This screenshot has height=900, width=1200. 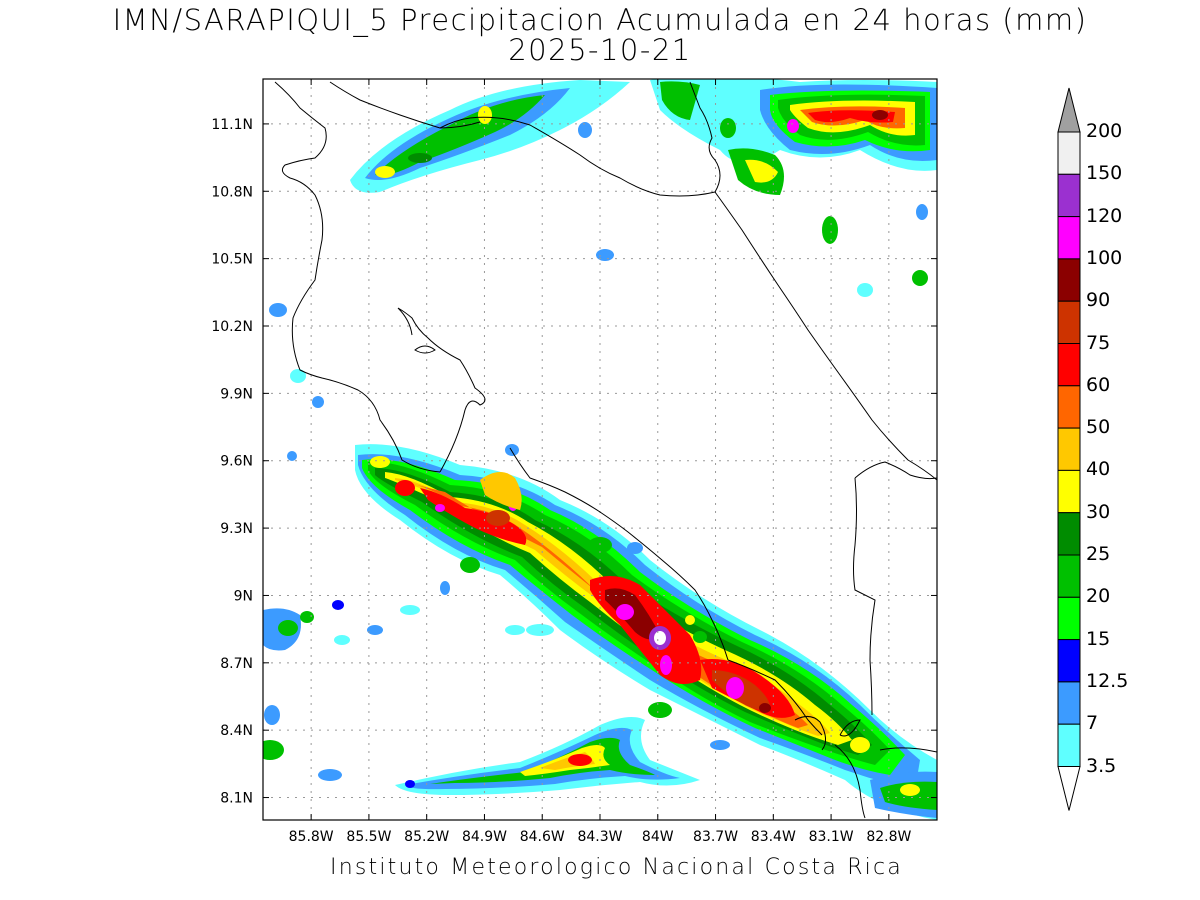 I want to click on colorbar, so click(x=1069, y=449).